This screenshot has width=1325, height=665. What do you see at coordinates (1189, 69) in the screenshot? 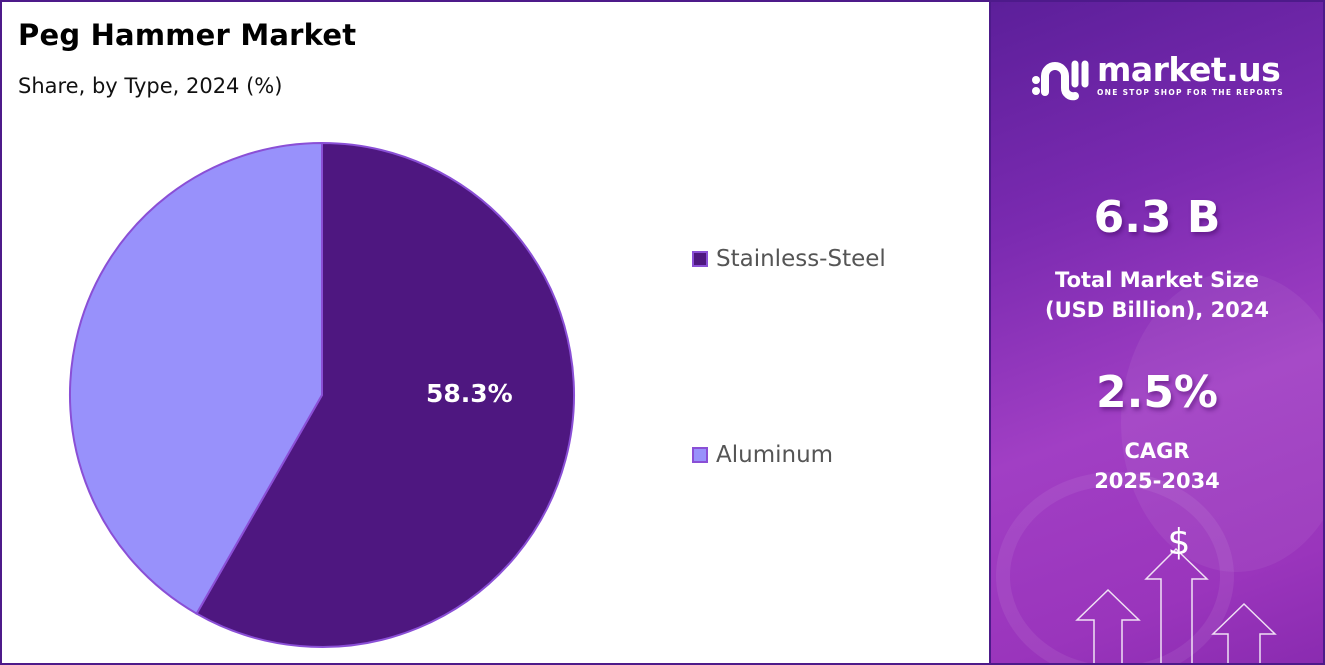
I see `brand-name: market.us` at bounding box center [1189, 69].